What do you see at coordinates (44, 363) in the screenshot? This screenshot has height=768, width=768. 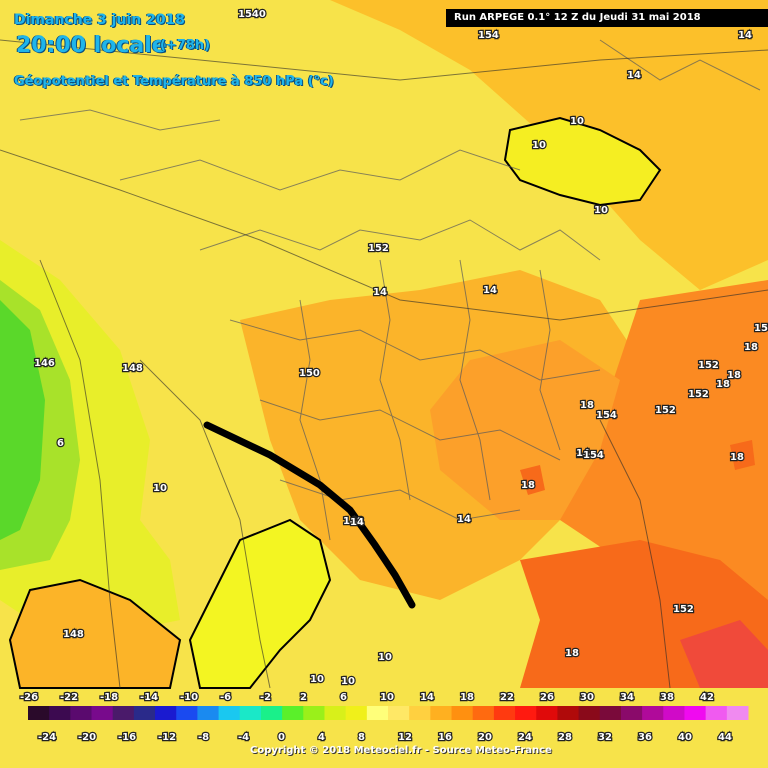 I see `map-label: 146` at bounding box center [44, 363].